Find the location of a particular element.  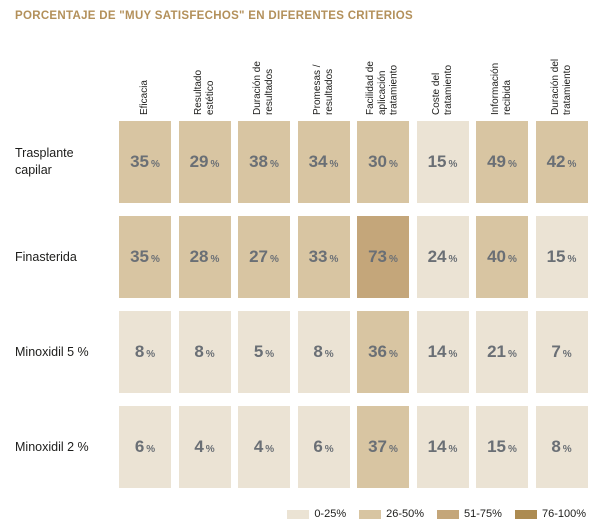

heatmap-cell: 21 % is located at coordinates (502, 352).